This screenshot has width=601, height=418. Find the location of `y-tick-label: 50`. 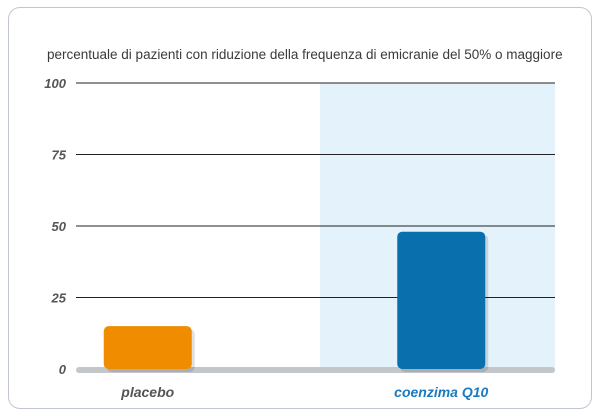

y-tick-label: 50 is located at coordinates (59, 226).